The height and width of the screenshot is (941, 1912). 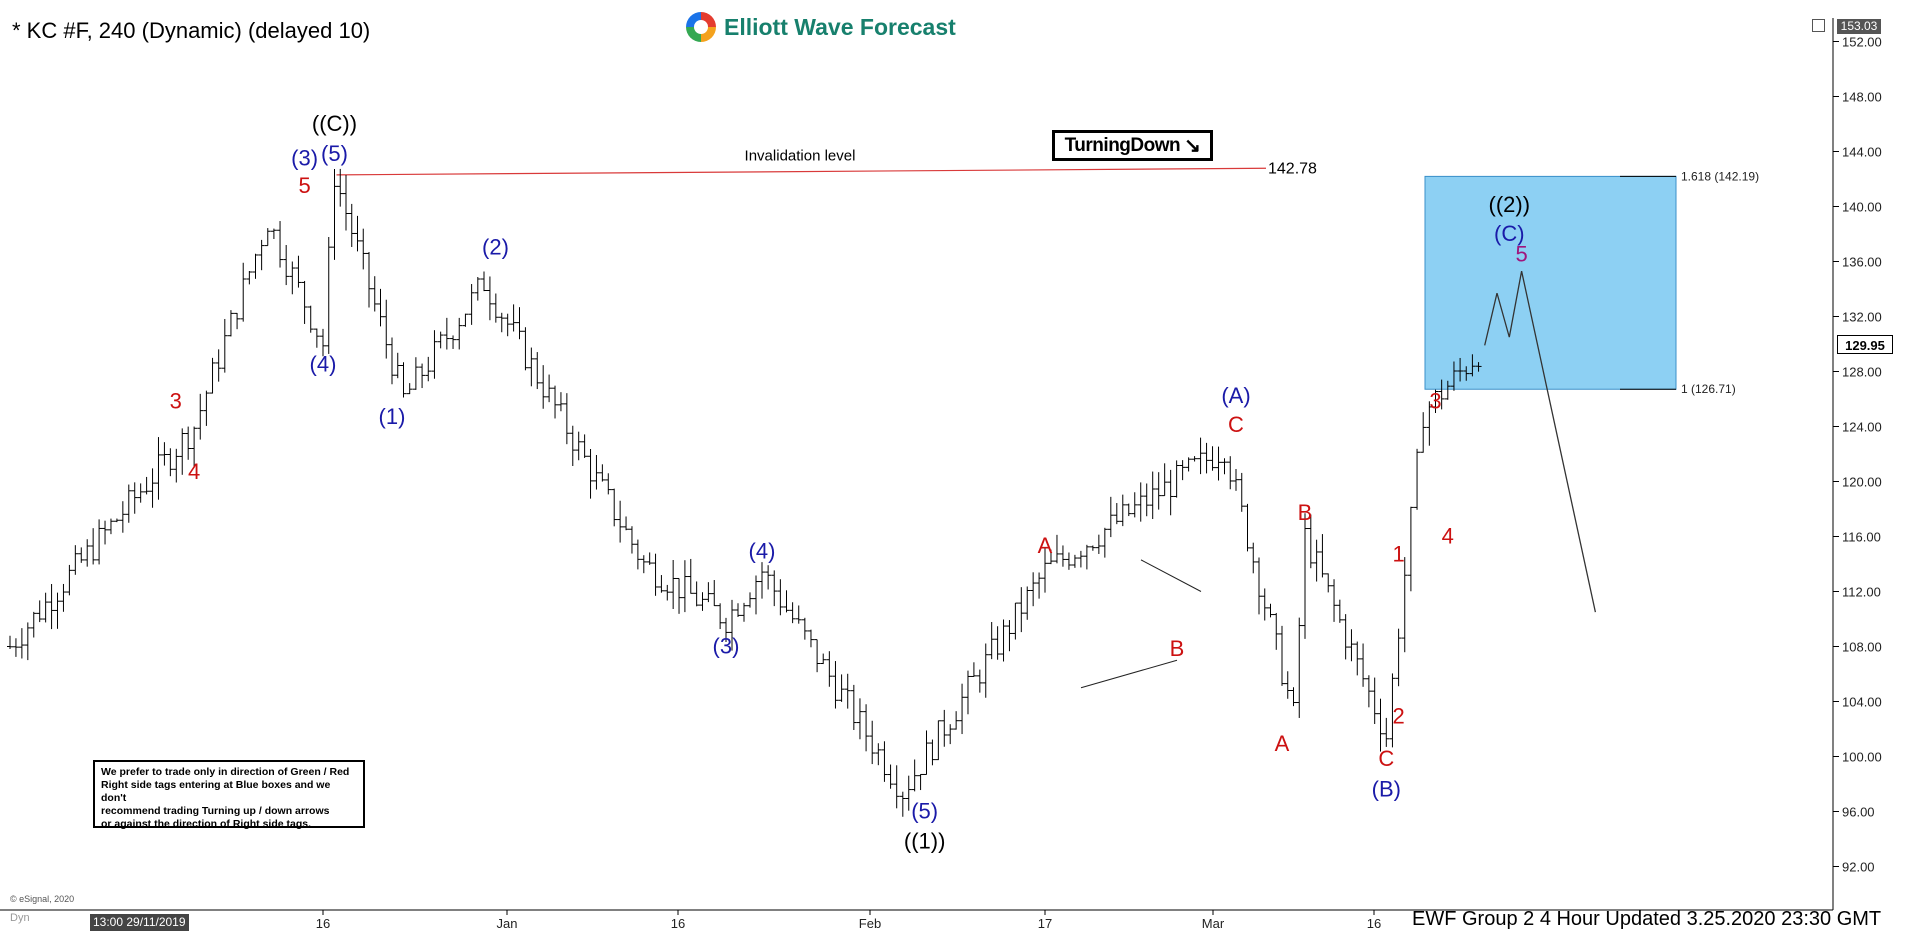 What do you see at coordinates (1386, 758) in the screenshot?
I see `wave-label: C` at bounding box center [1386, 758].